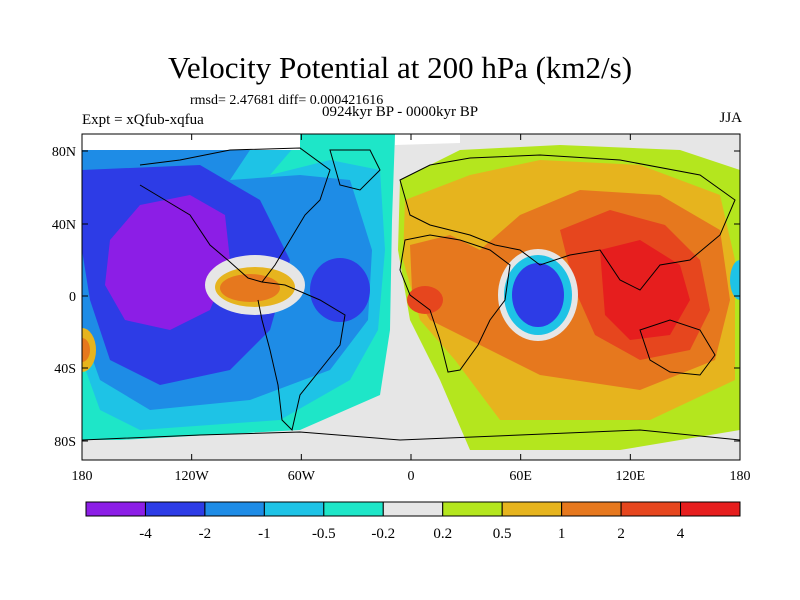  I want to click on colorbar-label: -4, so click(145, 534).